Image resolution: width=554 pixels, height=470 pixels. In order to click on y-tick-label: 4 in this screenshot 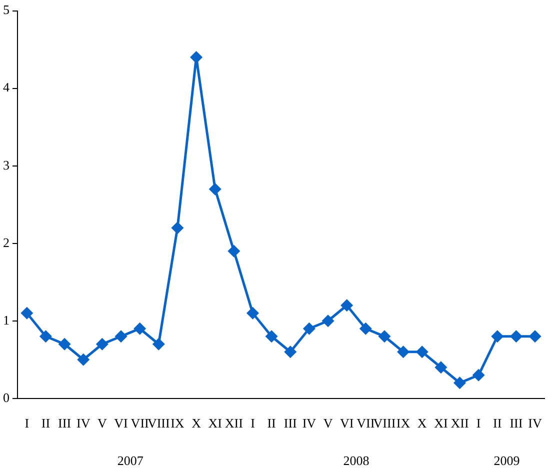, I will do `click(6, 87)`.